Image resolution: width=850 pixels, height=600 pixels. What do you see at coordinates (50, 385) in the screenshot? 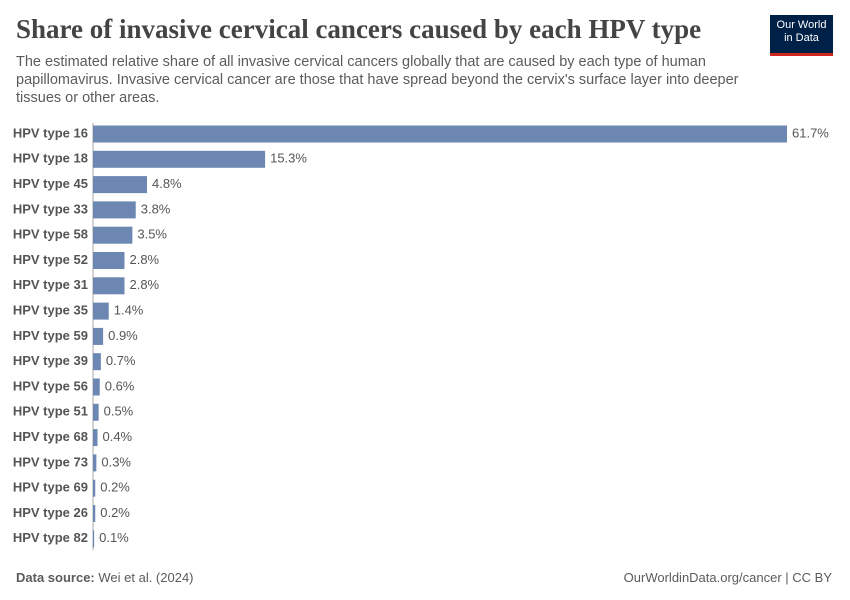
I see `y-tick-label: HPV type 56` at bounding box center [50, 385].